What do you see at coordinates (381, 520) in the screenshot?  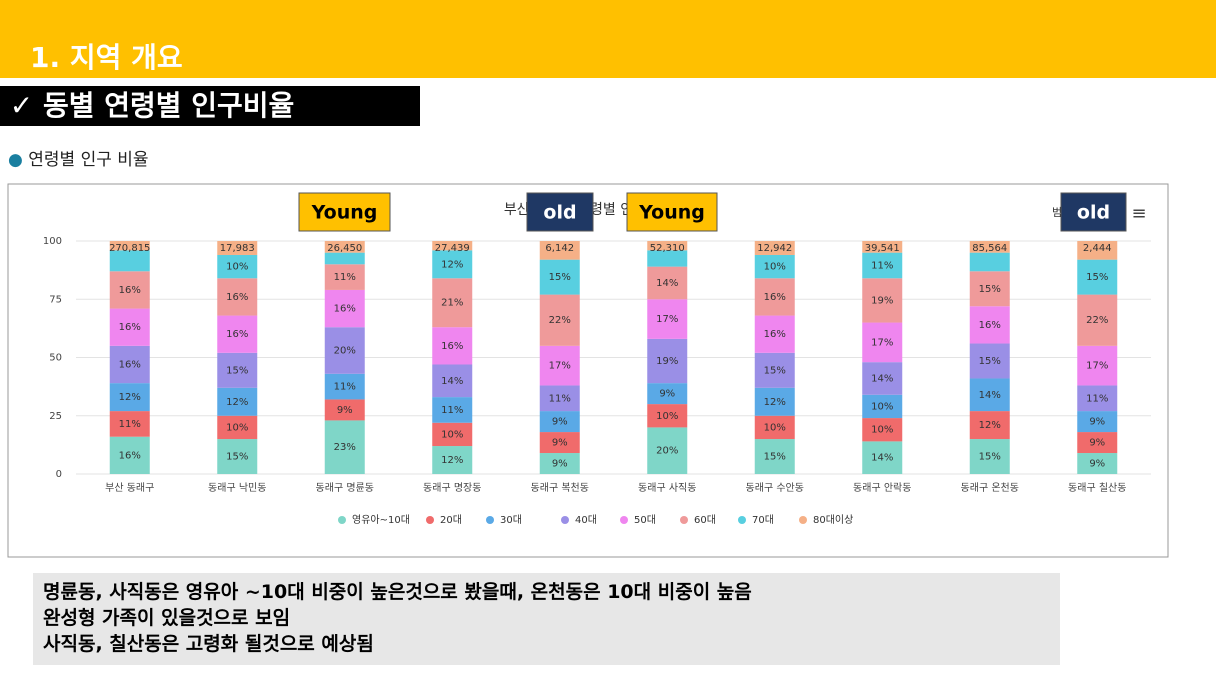 I see `legend-label: 영유아~10대` at bounding box center [381, 520].